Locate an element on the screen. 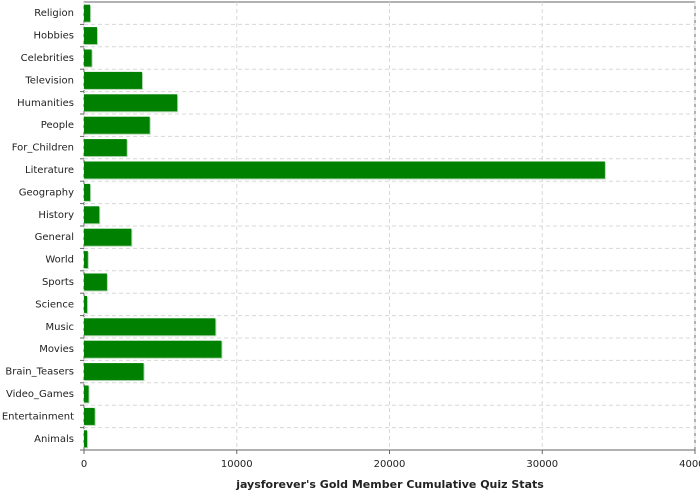 The height and width of the screenshot is (500, 700). y-tick-label: Animals is located at coordinates (54, 439).